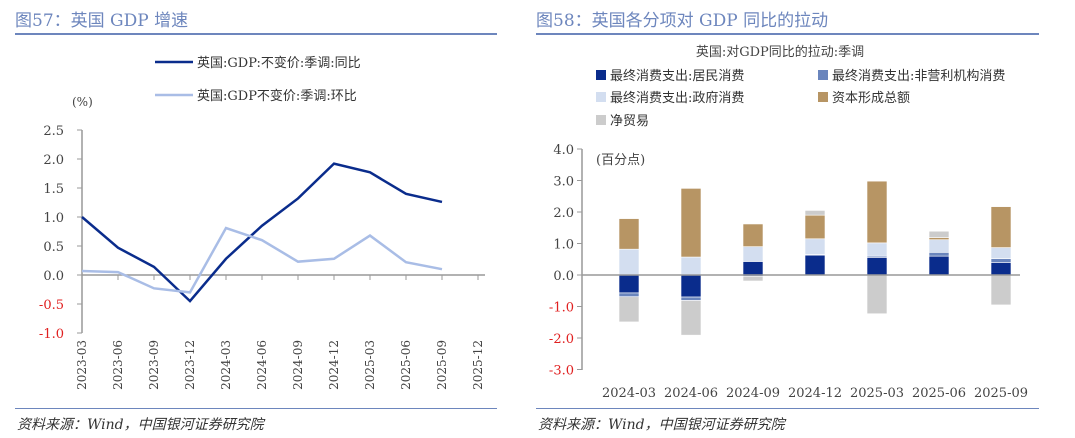  Describe the element at coordinates (780, 52) in the screenshot. I see `chart-title: 英国:对GDP同比的拉动:季调` at that location.